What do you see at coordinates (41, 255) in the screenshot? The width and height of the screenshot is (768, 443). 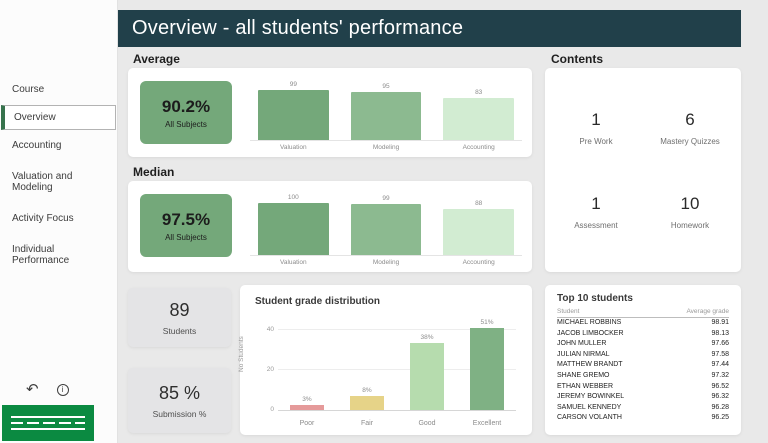 I see `sidebar-item-individual-performance: Individual Performance` at bounding box center [41, 255].